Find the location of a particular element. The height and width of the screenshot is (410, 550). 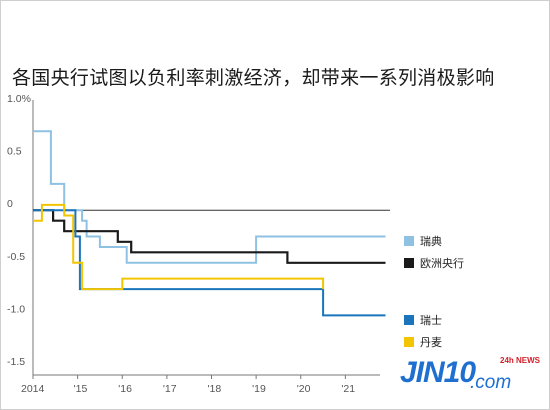

jin10-logo-suffix: .com is located at coordinates (491, 382).